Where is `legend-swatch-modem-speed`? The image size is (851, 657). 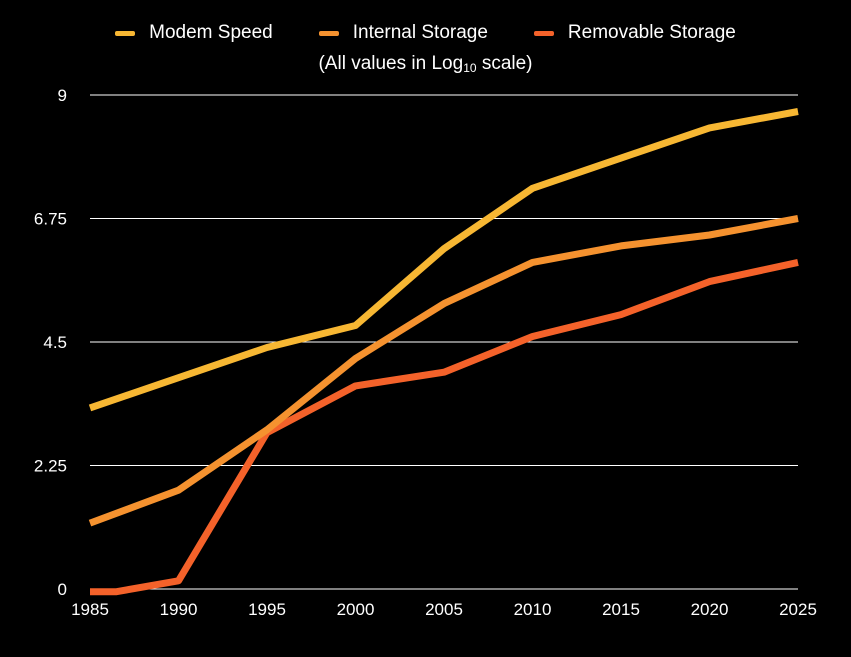
legend-swatch-modem-speed is located at coordinates (125, 33).